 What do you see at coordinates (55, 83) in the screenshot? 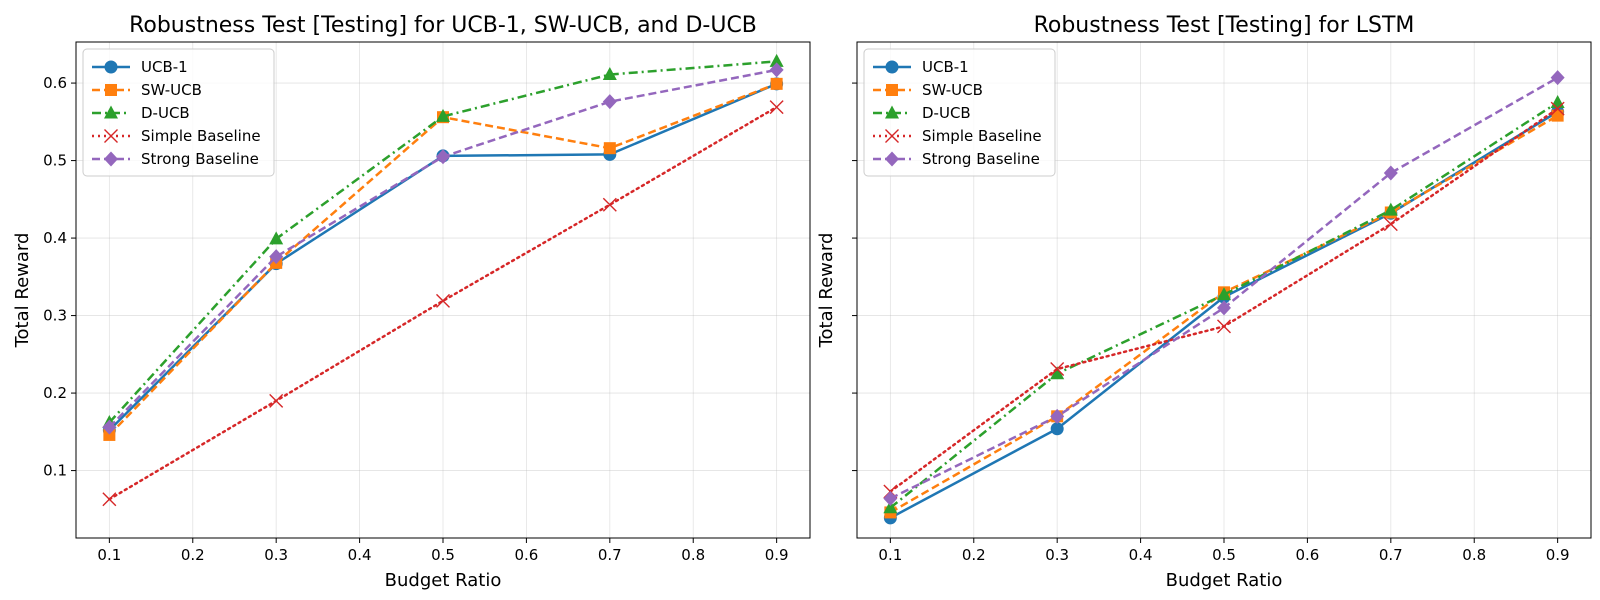
I see `y-tick-label: 0.6` at bounding box center [55, 83].